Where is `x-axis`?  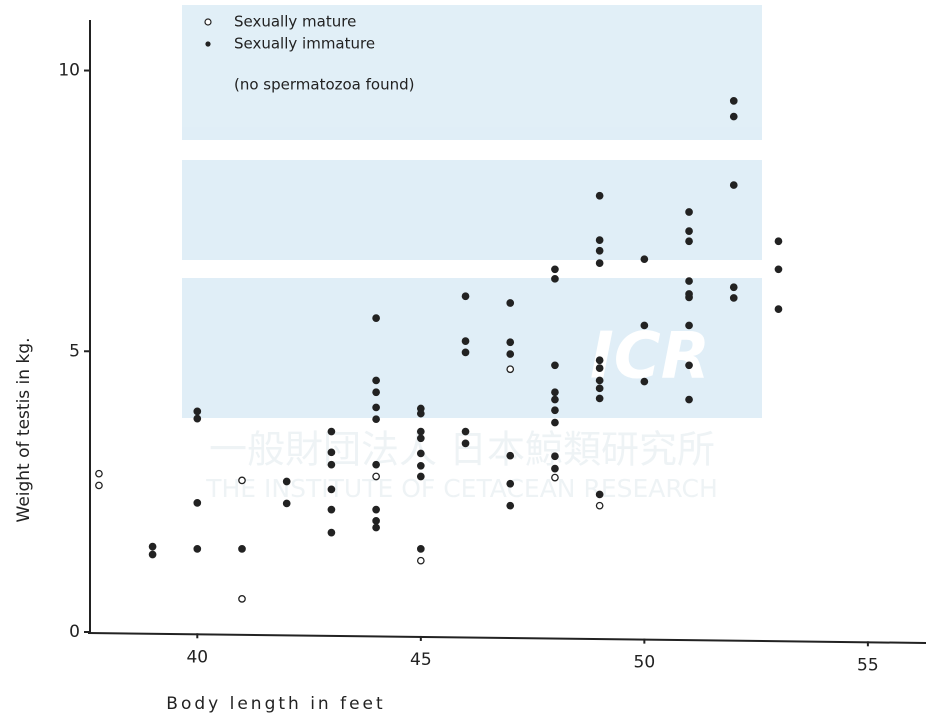 x-axis is located at coordinates (506, 638).